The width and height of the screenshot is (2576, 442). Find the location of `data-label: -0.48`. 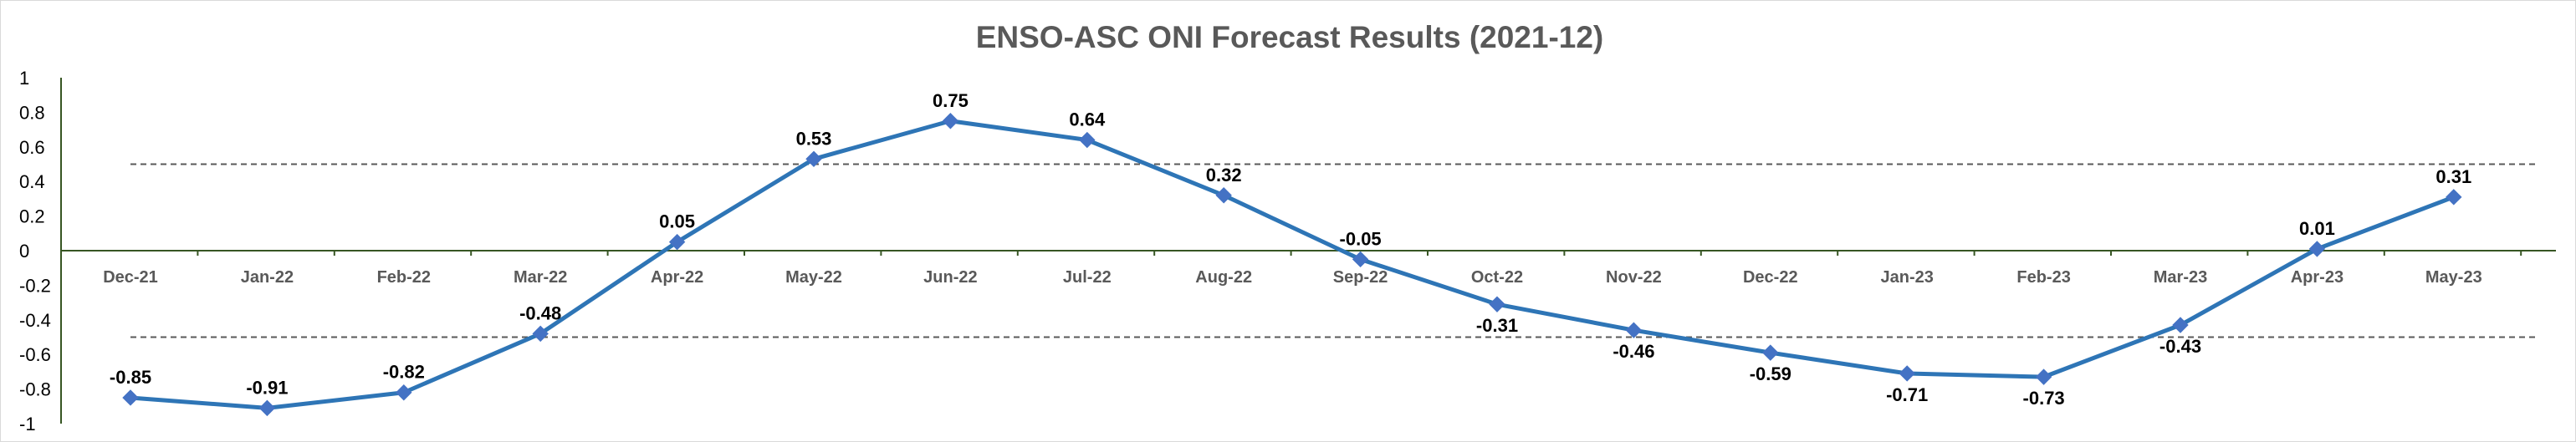

data-label: -0.48 is located at coordinates (540, 312).